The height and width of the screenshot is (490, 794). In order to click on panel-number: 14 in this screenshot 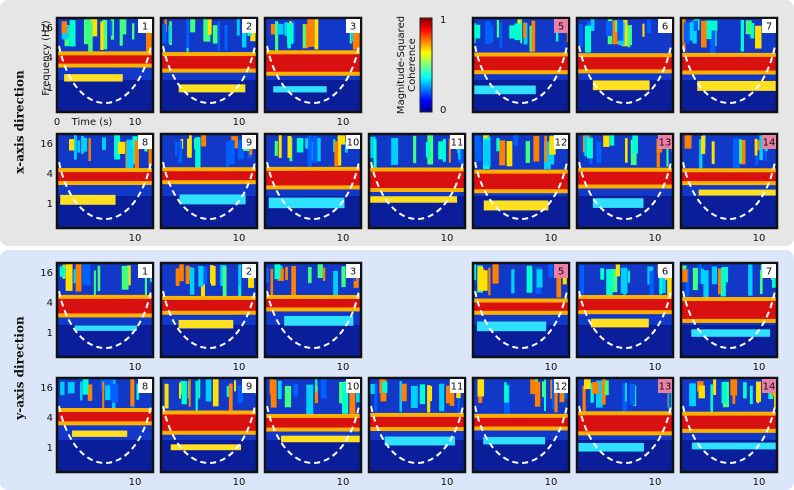, I will do `click(769, 143)`.